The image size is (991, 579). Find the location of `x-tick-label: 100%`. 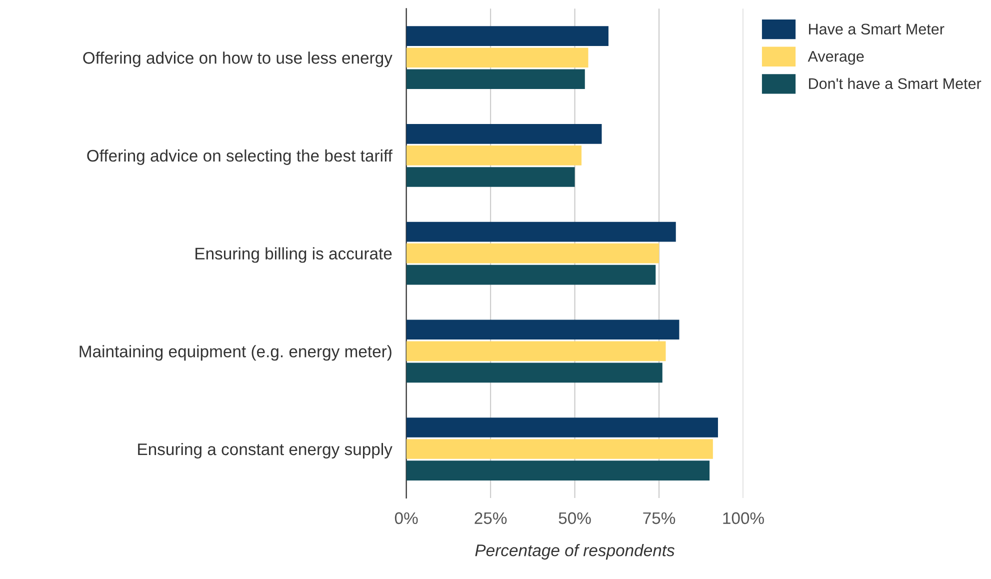

x-tick-label: 100% is located at coordinates (743, 518).